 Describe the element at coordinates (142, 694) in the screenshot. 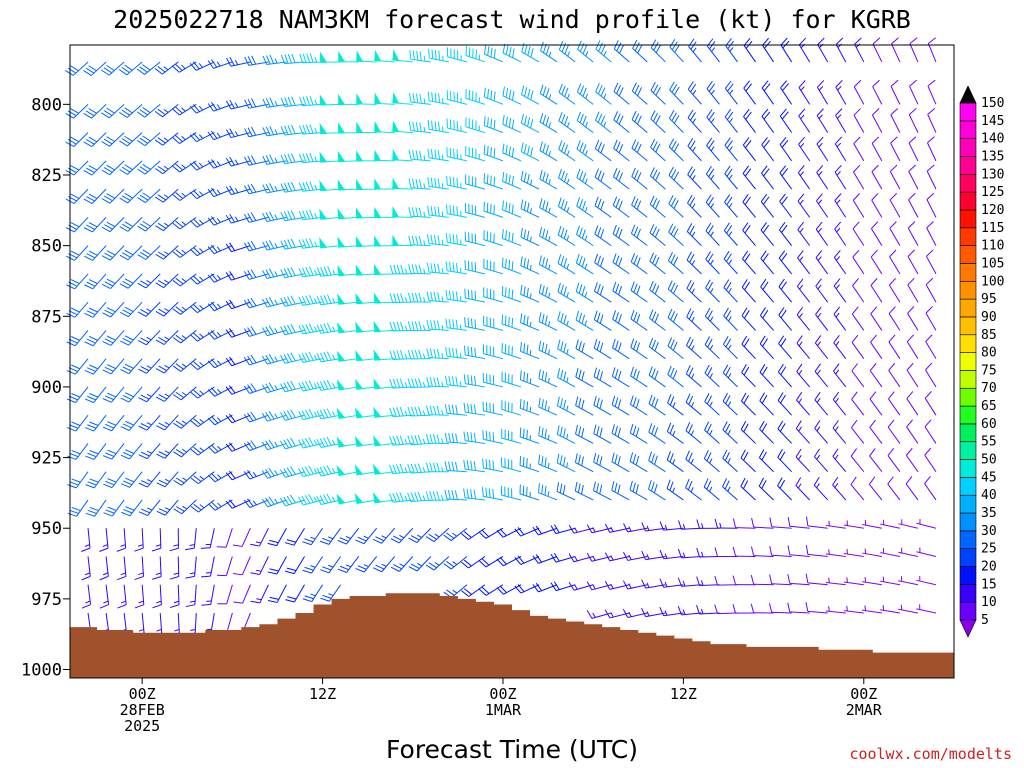

I see `x-tick-label: 00Z` at that location.